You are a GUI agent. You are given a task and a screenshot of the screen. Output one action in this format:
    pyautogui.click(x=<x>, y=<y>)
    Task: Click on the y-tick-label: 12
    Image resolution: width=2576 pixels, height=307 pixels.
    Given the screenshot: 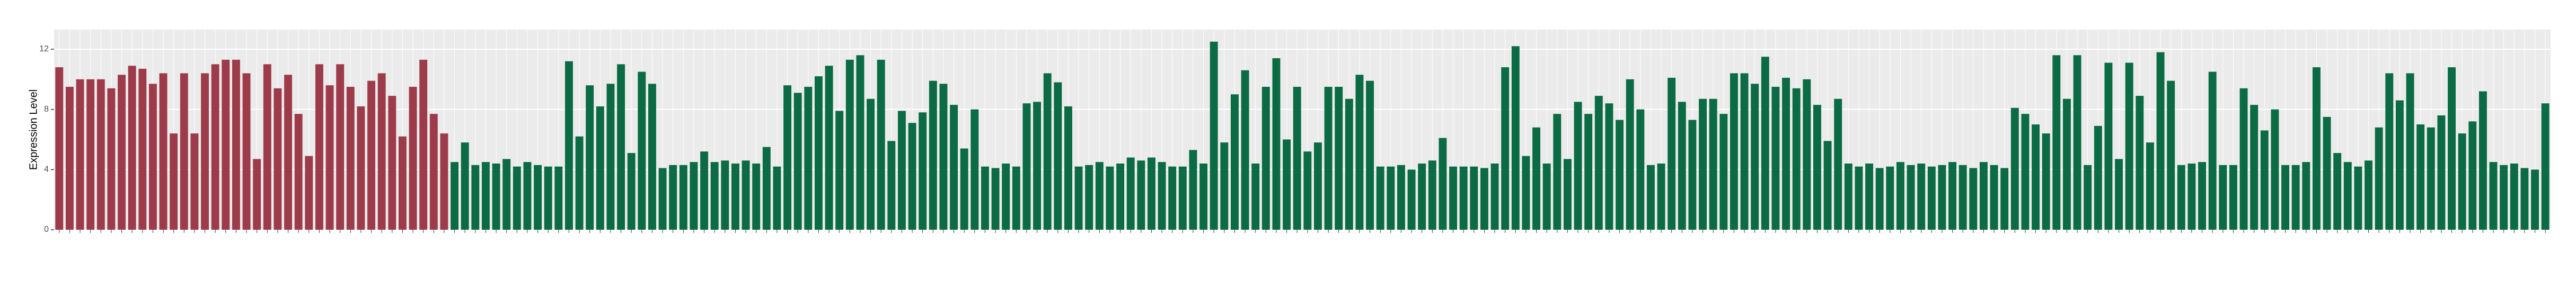 What is the action you would take?
    pyautogui.click(x=44, y=48)
    